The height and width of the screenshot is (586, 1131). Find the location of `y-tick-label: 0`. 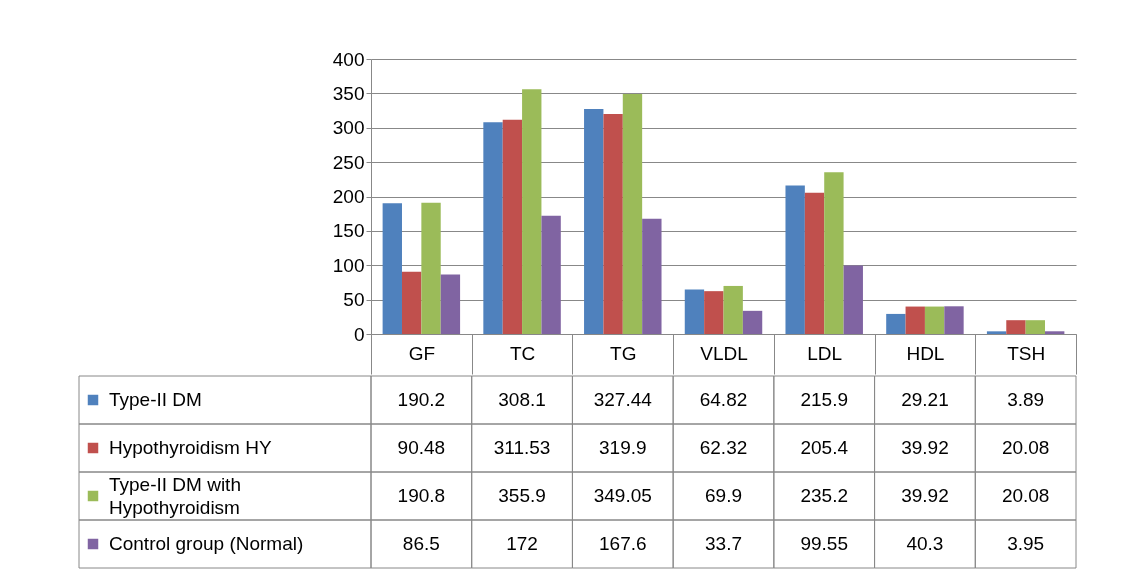

y-tick-label: 0 is located at coordinates (359, 334).